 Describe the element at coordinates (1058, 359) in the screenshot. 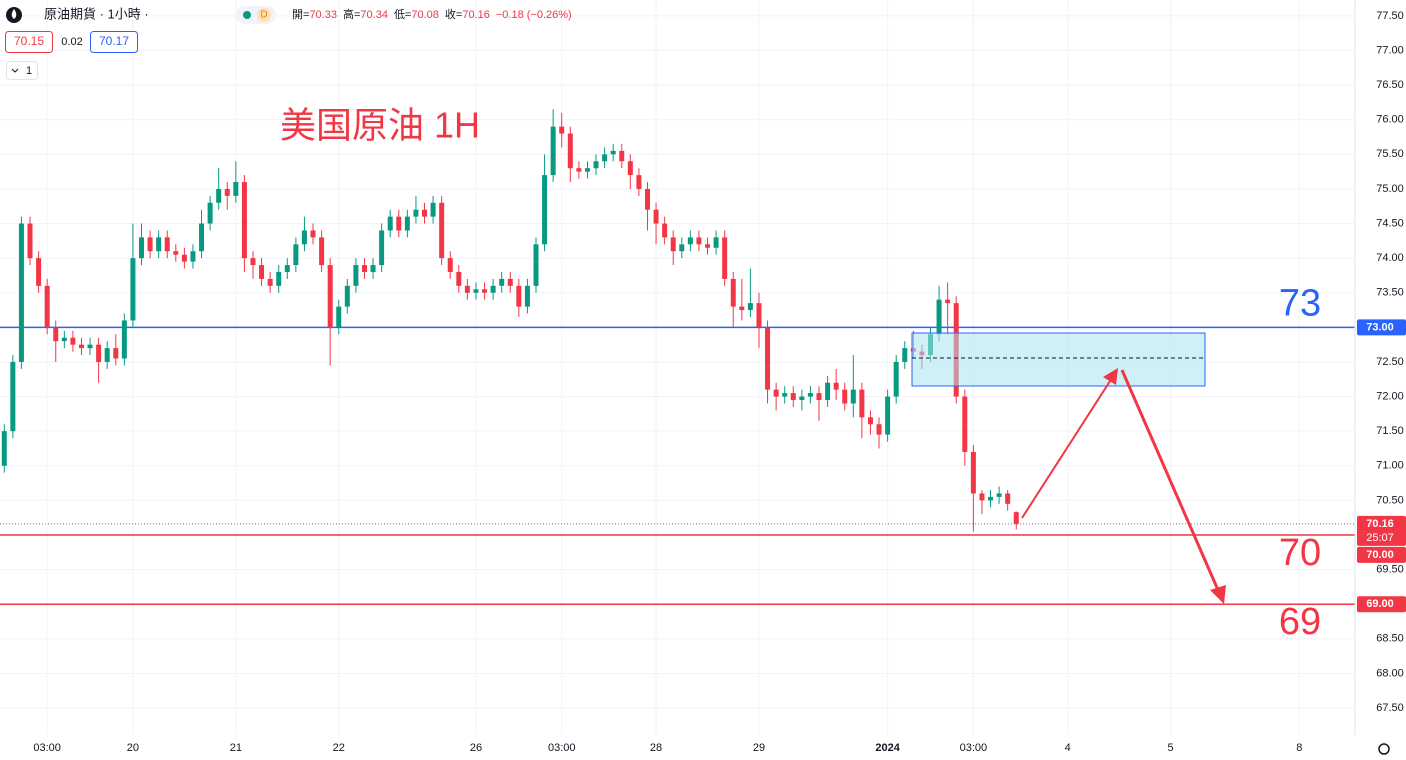

I see `zone` at that location.